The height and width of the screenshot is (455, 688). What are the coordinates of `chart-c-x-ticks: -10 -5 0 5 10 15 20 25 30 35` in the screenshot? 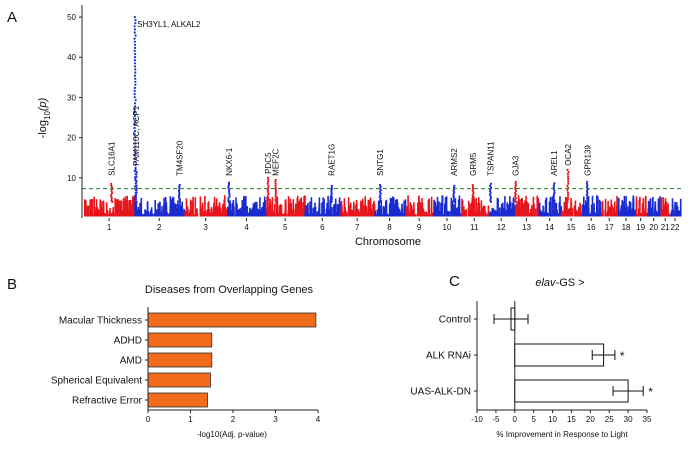 It's located at (561, 417).